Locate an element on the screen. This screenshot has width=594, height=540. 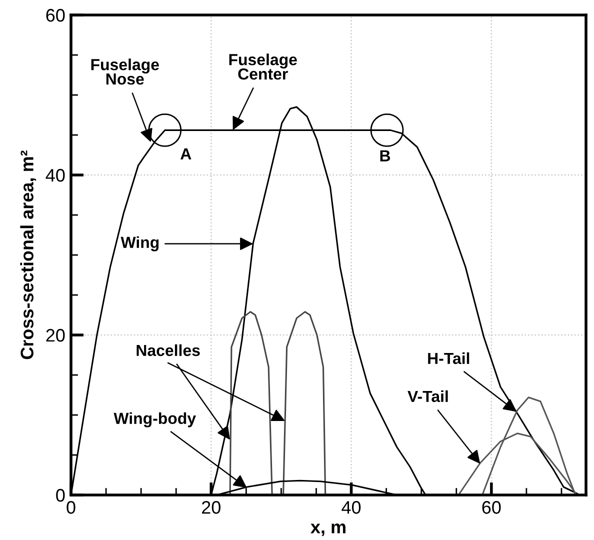
annotation: Nacelles is located at coordinates (168, 350).